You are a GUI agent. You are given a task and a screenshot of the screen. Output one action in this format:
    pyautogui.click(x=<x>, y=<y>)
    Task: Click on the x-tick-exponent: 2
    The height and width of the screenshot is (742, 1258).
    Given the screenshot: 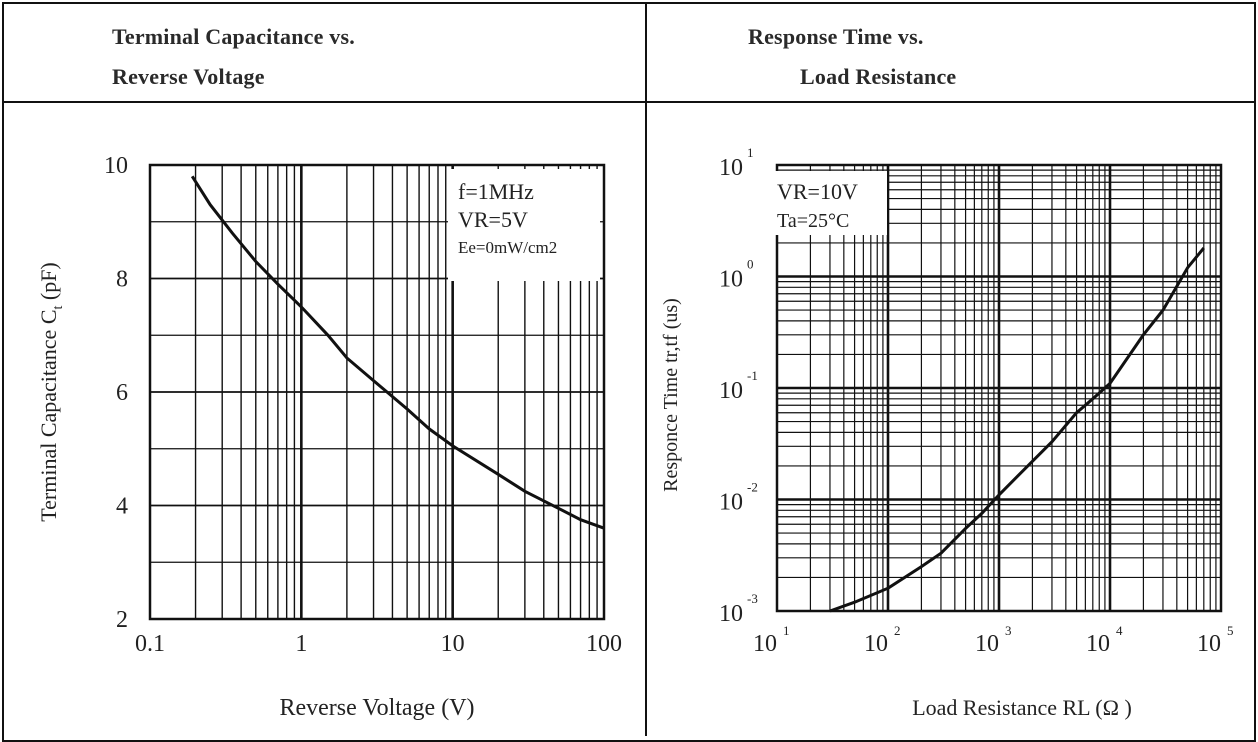 What is the action you would take?
    pyautogui.click(x=897, y=630)
    